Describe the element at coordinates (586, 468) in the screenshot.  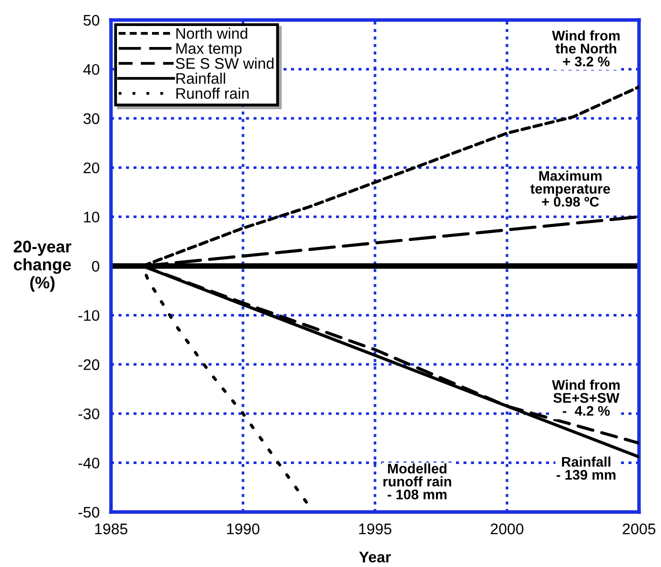
I see `annotation: Rainfall - 139 mm` at that location.